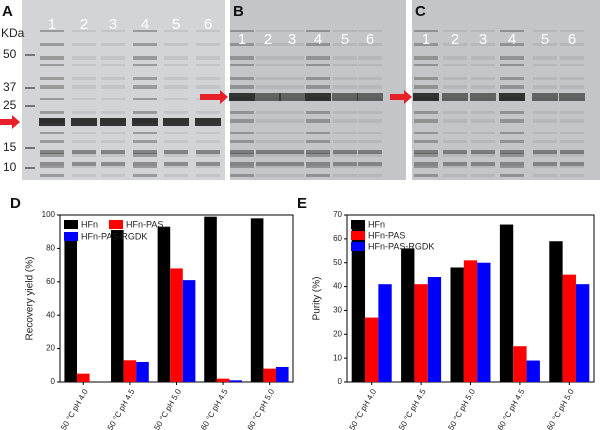  What do you see at coordinates (337, 262) in the screenshot?
I see `y-tick-label: 50` at bounding box center [337, 262].